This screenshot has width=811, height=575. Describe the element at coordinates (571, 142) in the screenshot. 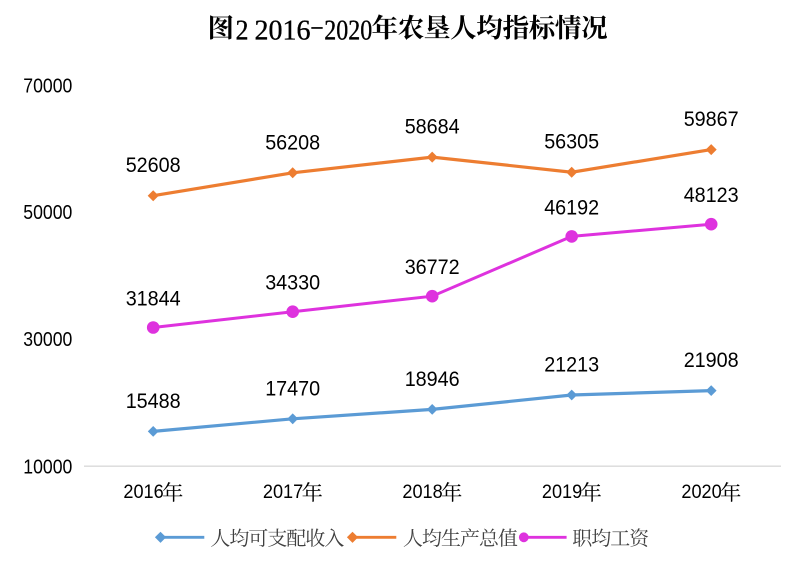

I see `svg-text: 56305` at that location.